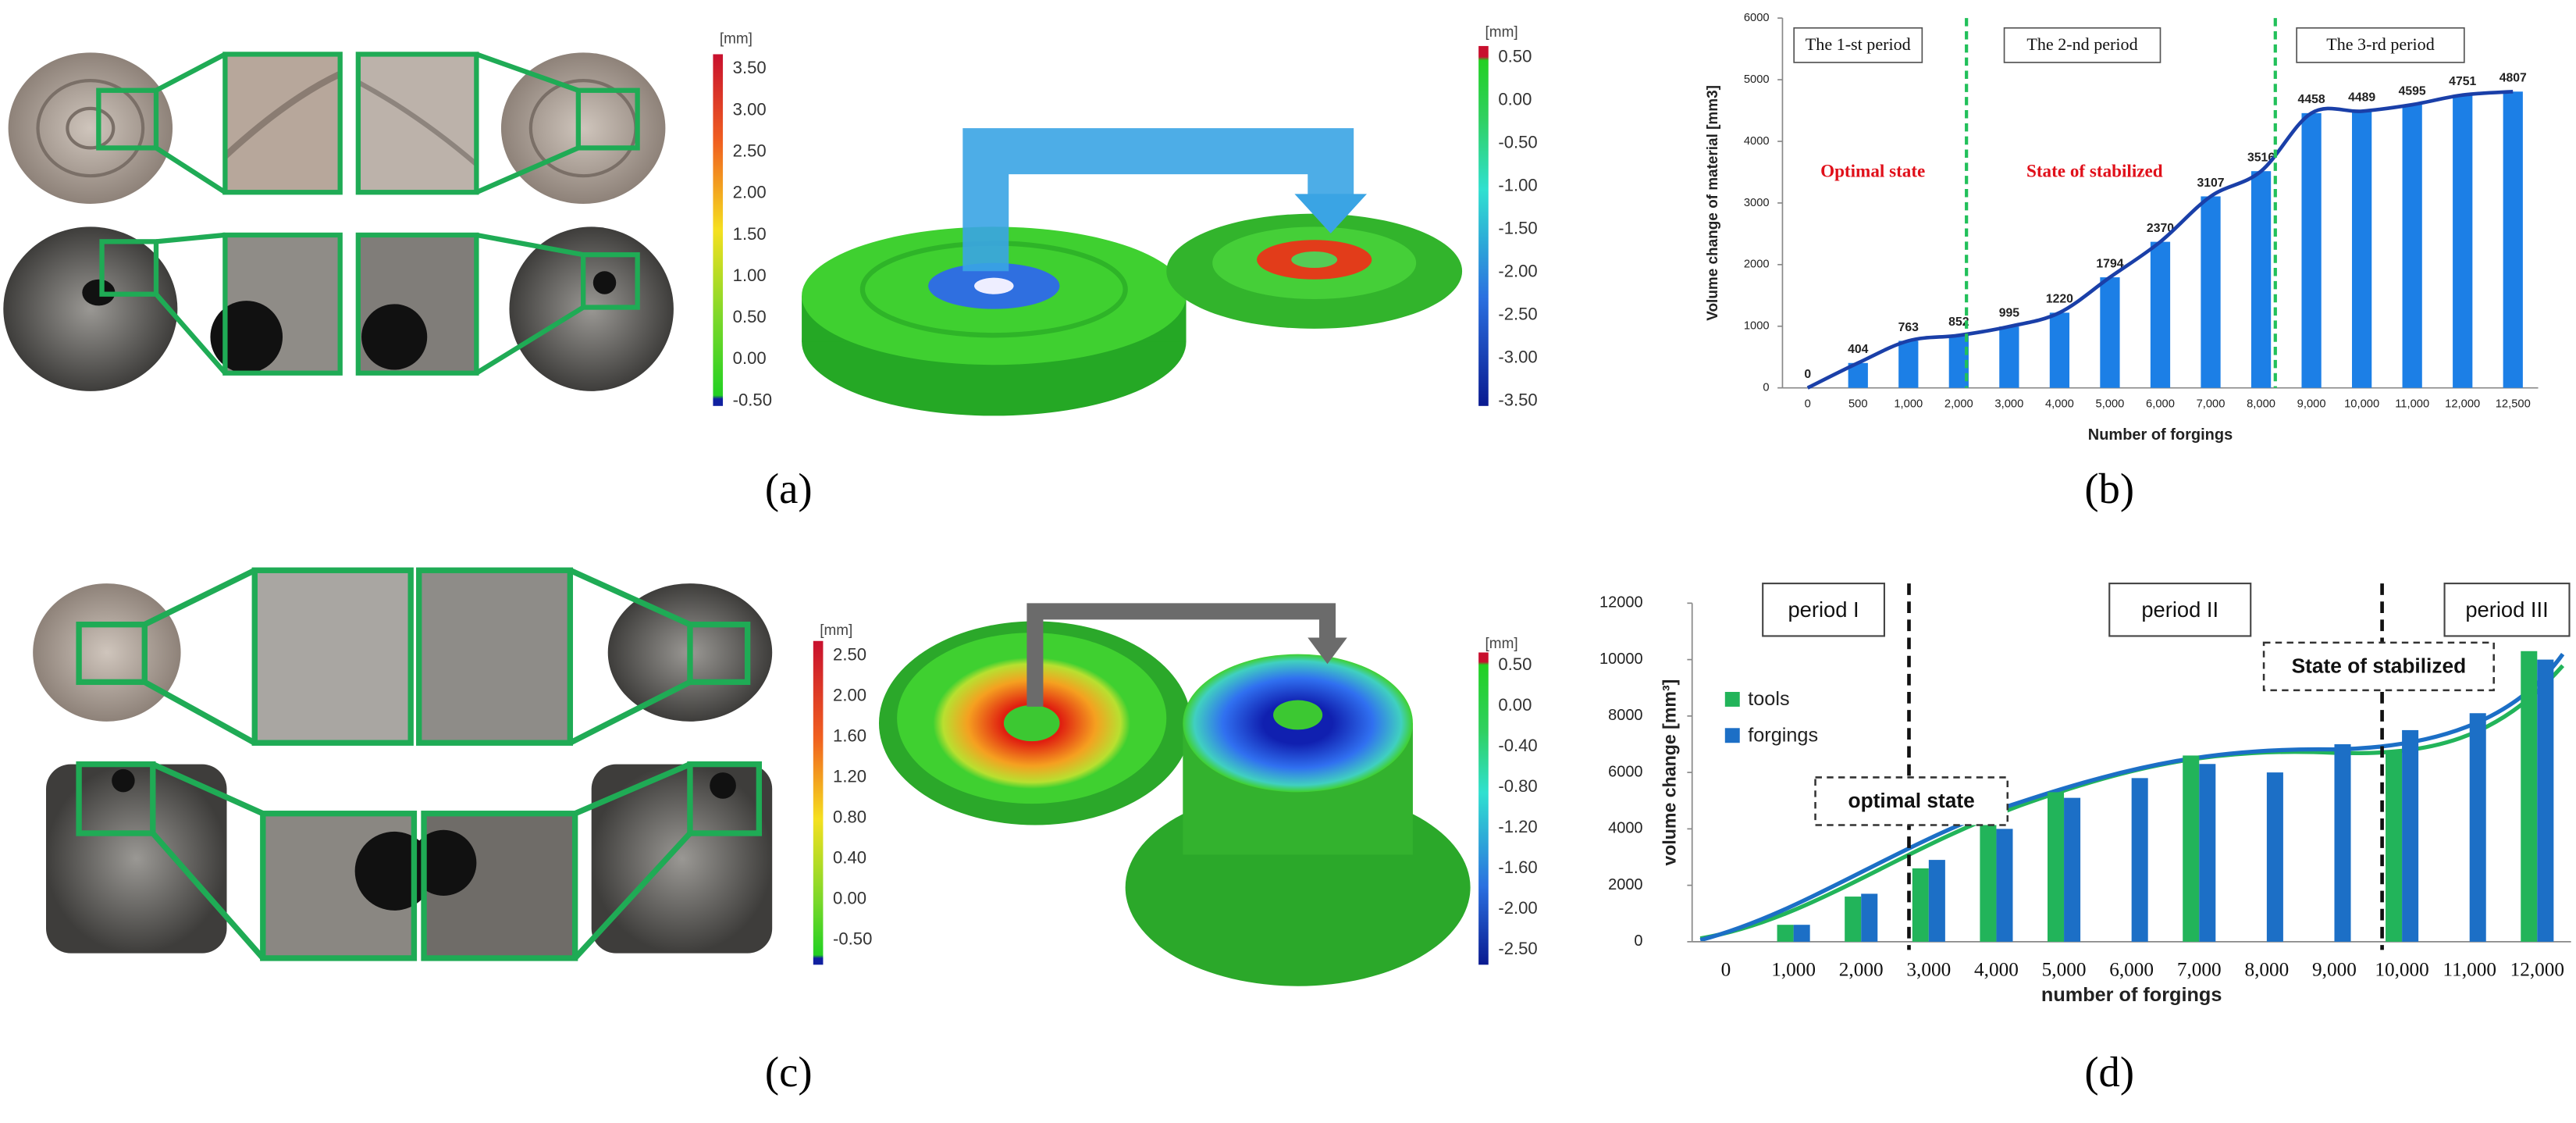 Image resolution: width=2576 pixels, height=1123 pixels. I want to click on legend-swatch, so click(1732, 735).